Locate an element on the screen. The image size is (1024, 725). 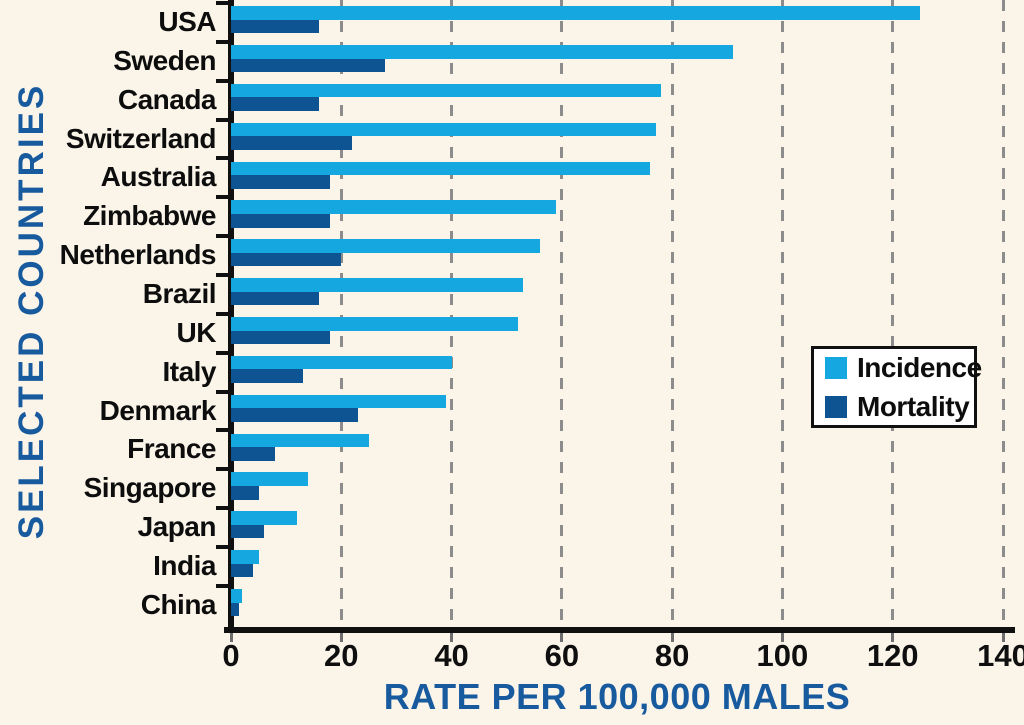
mortality-bar-zimbabwe is located at coordinates (281, 221).